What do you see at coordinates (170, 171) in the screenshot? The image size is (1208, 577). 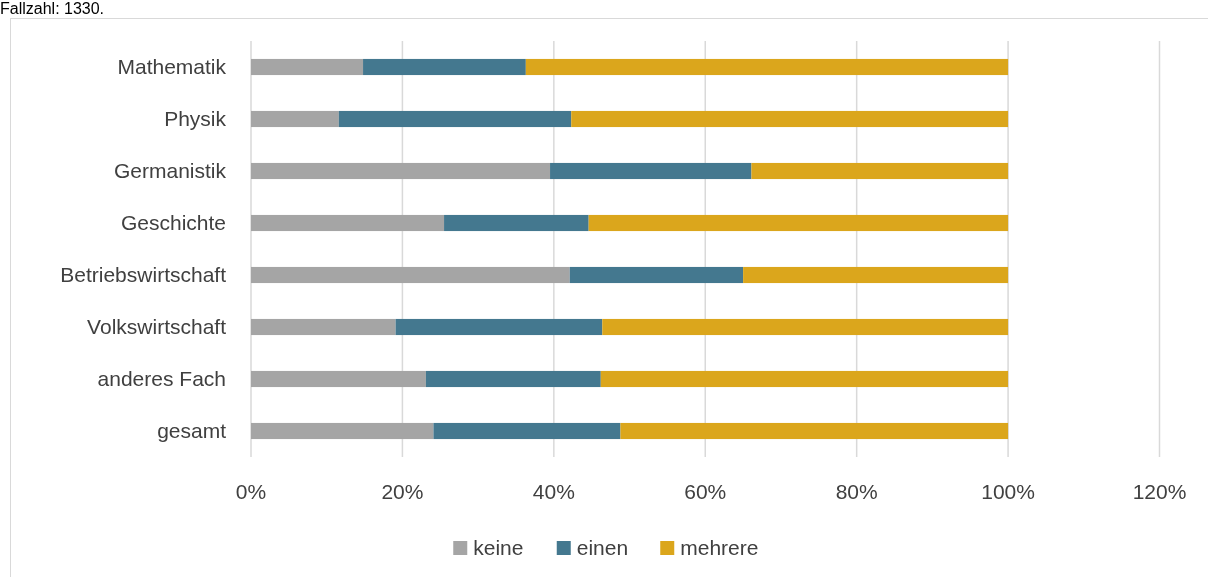 I see `y-tick-label: Germanistik` at bounding box center [170, 171].